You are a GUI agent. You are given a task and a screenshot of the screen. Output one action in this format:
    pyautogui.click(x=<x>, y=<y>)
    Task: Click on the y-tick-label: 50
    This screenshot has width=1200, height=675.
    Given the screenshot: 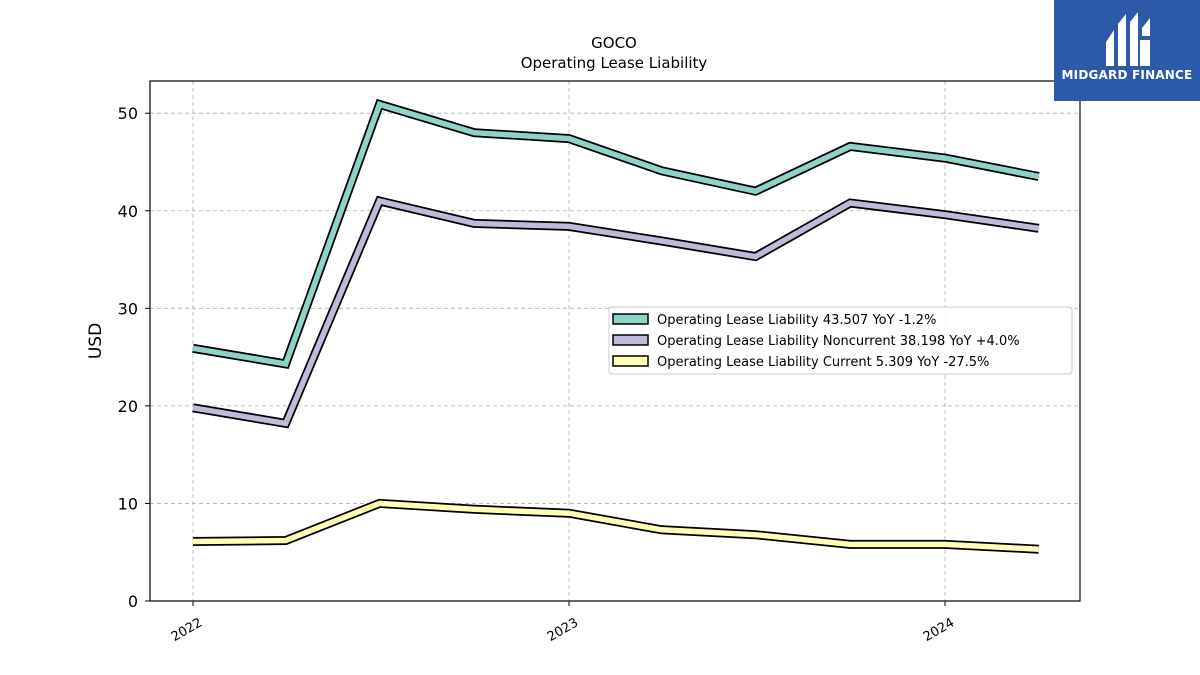 What is the action you would take?
    pyautogui.click(x=128, y=113)
    